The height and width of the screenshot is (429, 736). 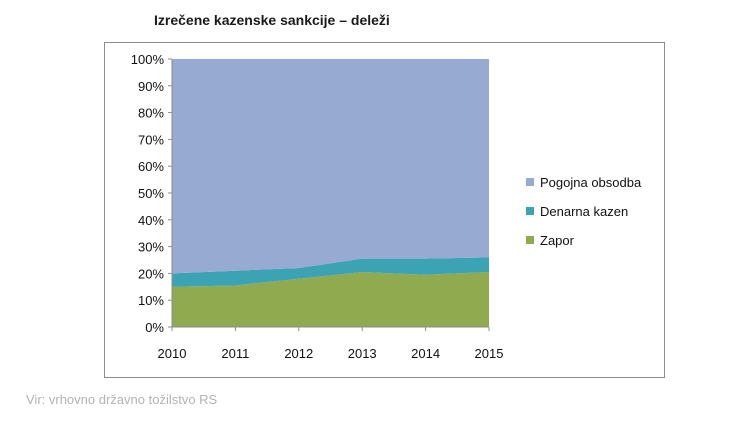 I want to click on source-note: Vir: vrhovno državno tožilstvo RS, so click(x=122, y=399).